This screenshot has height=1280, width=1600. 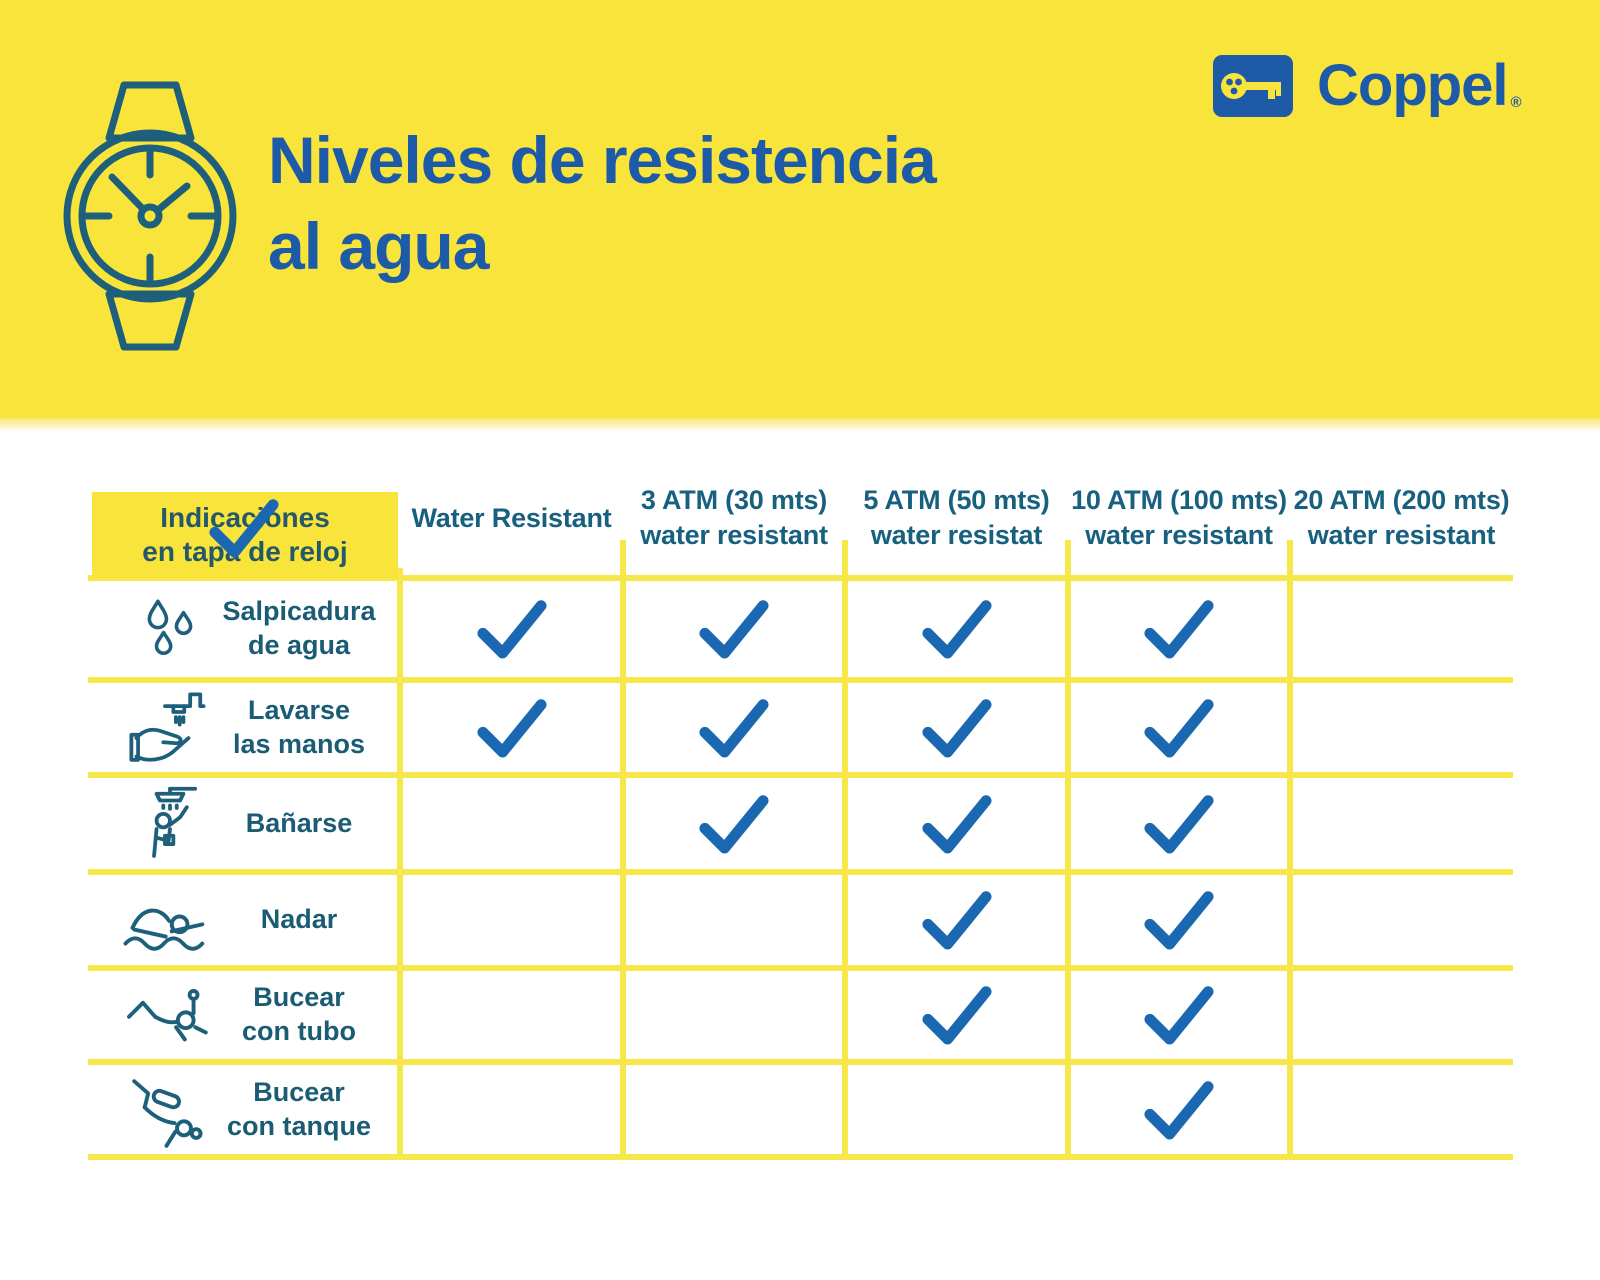 I want to click on cell-salpicadura-20atm, so click(x=1179, y=629).